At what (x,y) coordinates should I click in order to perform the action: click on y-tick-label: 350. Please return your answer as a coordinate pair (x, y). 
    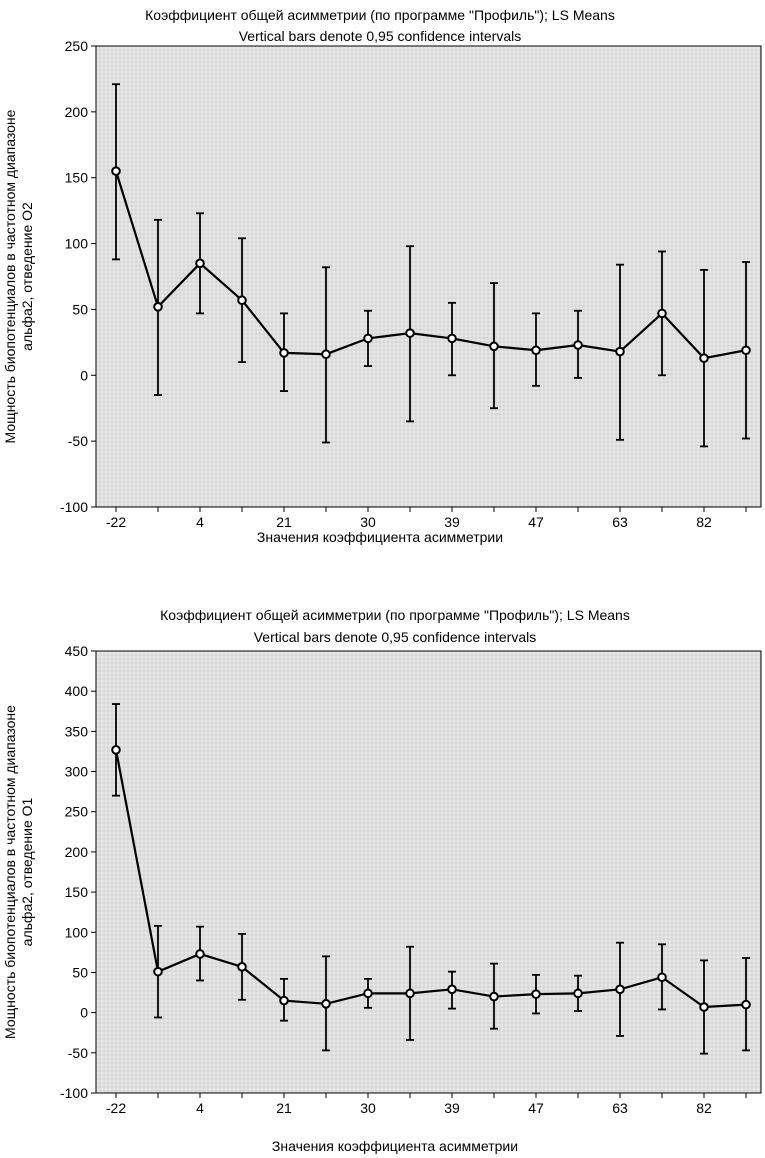
    Looking at the image, I should click on (77, 731).